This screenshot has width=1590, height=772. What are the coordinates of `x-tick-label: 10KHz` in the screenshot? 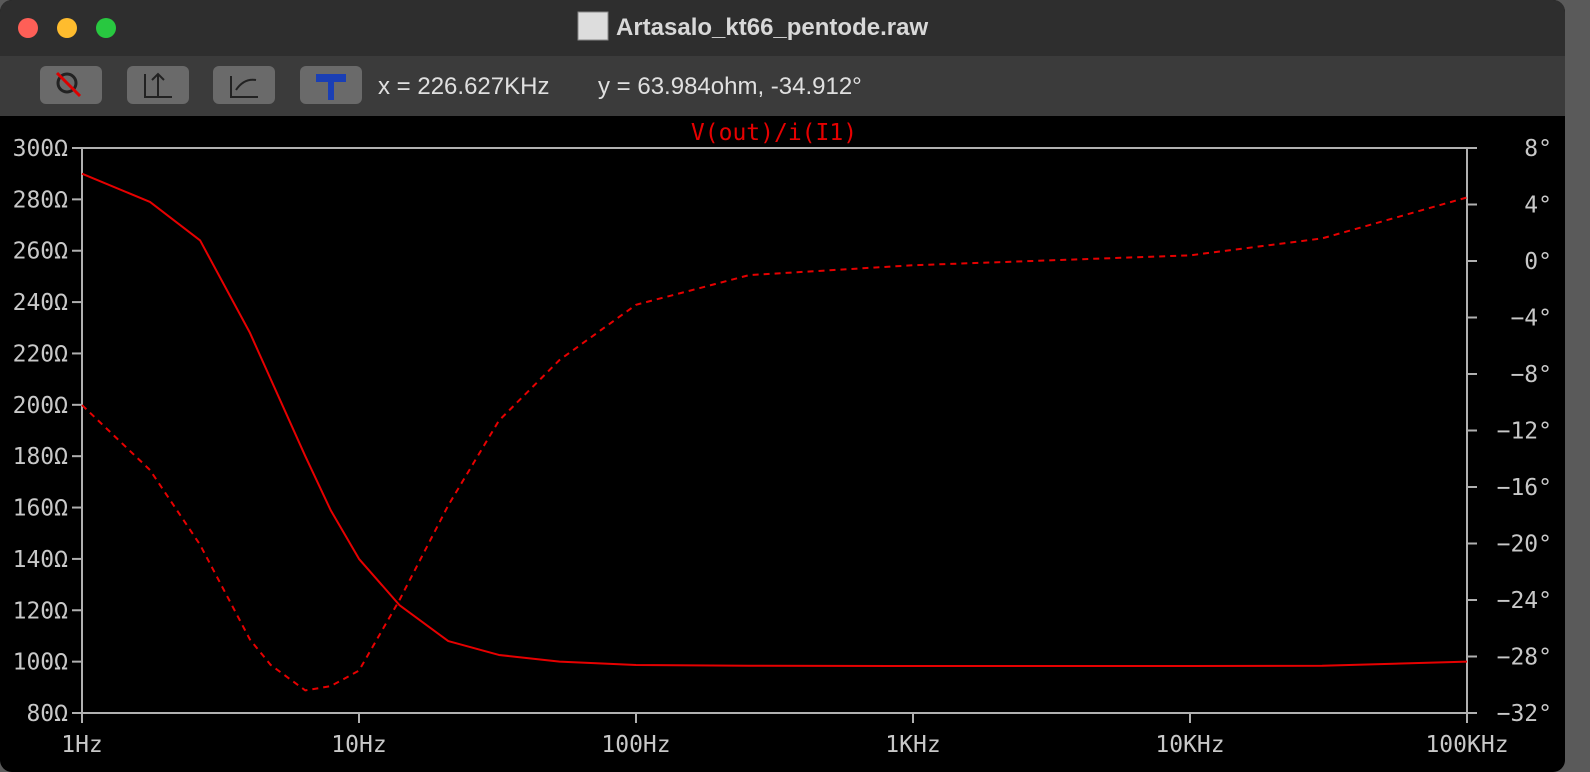 It's located at (1189, 745).